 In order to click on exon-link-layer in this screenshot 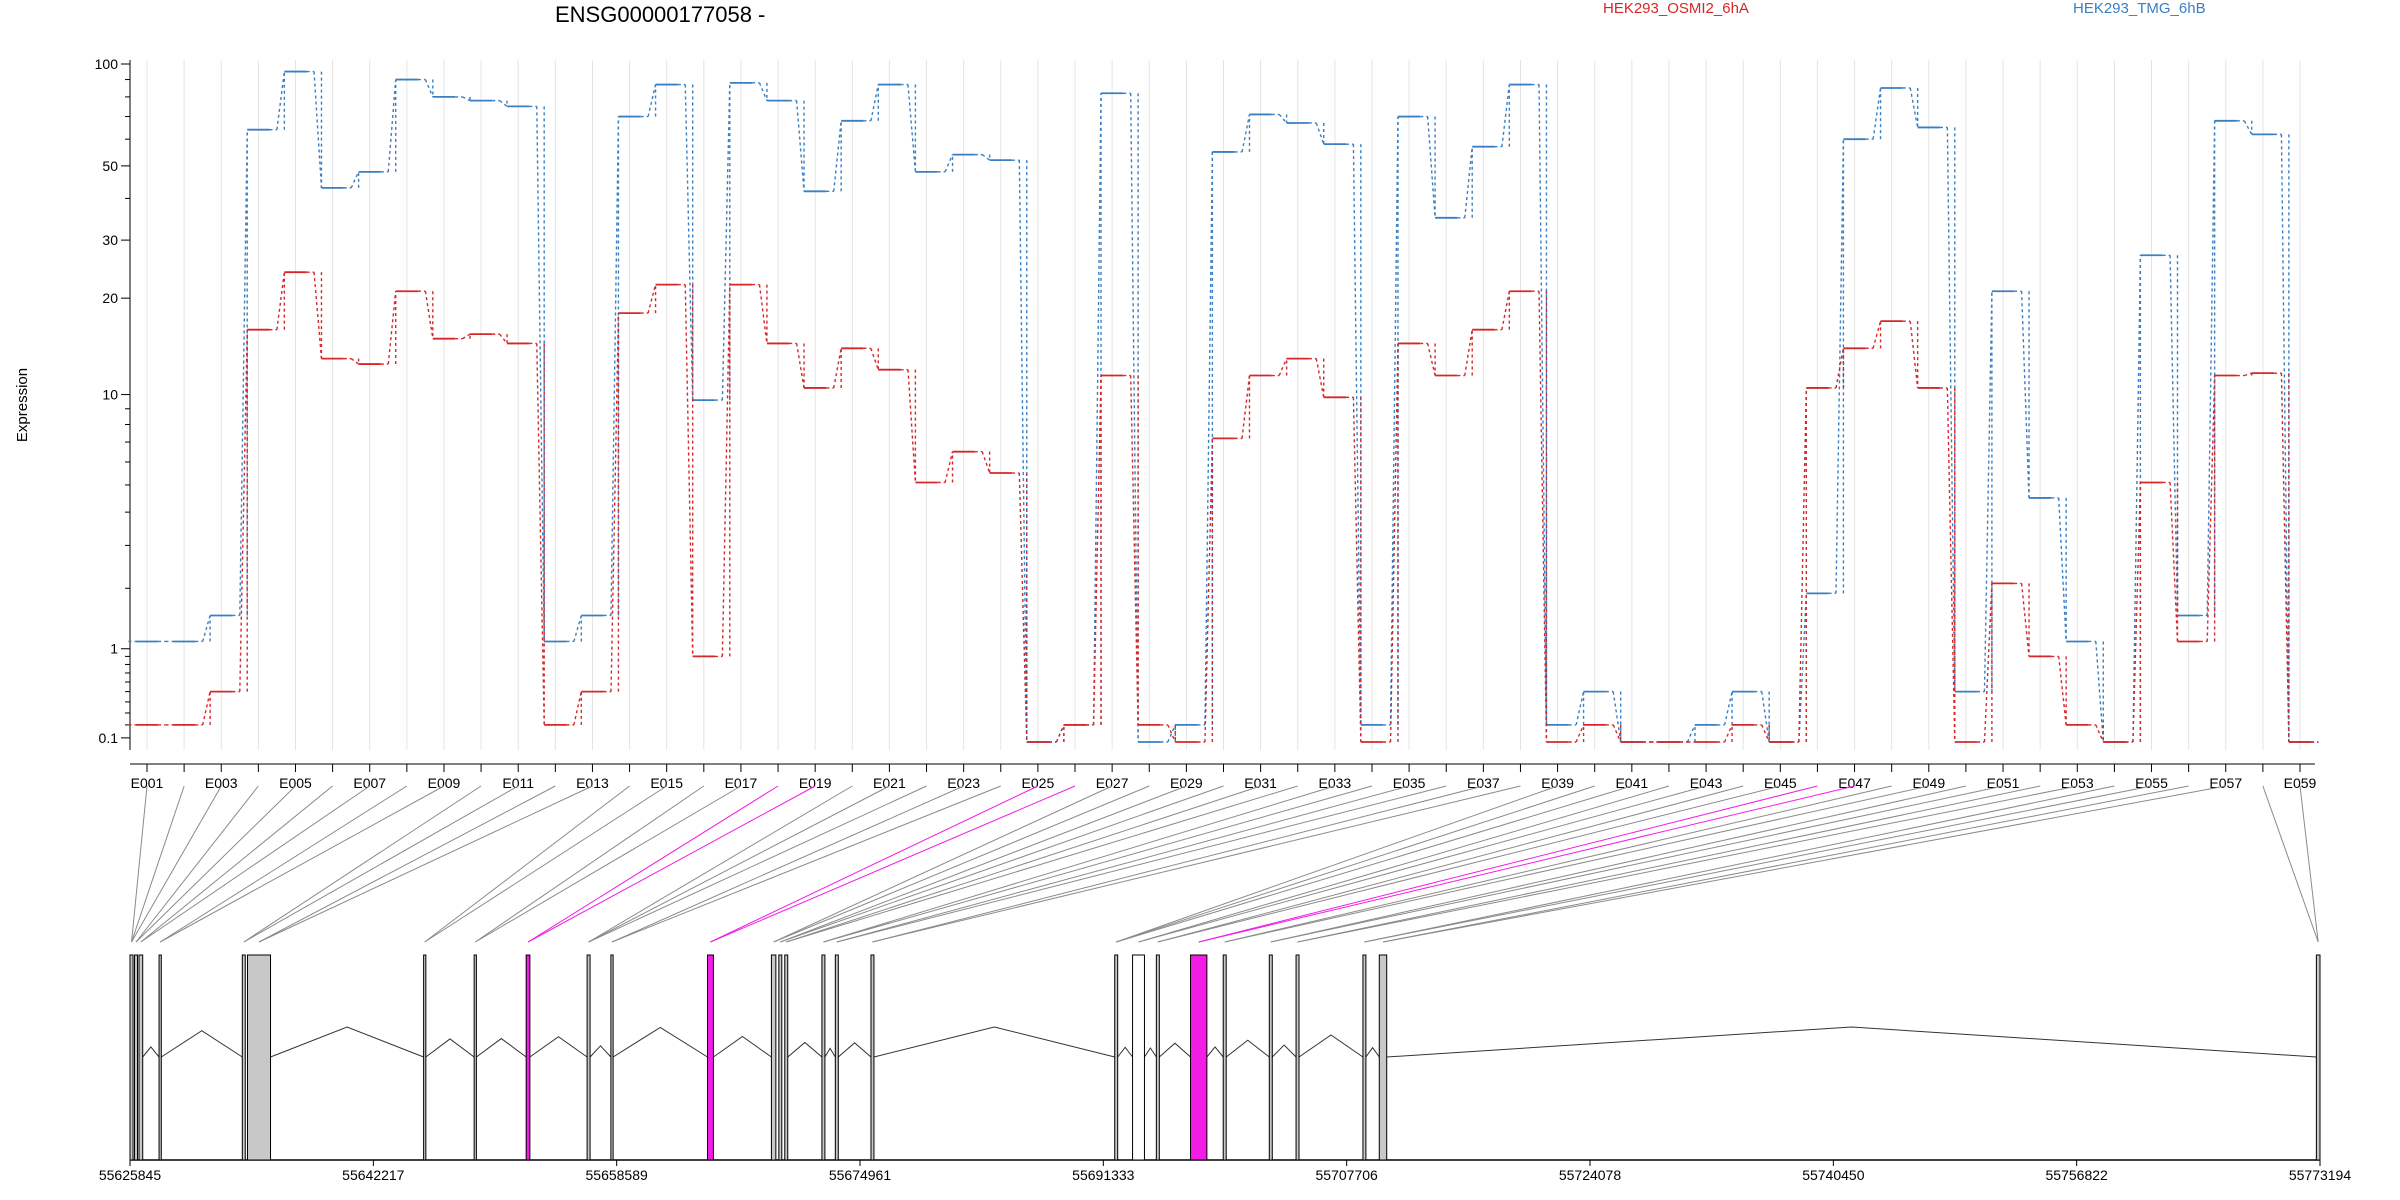, I will do `click(1225, 864)`.